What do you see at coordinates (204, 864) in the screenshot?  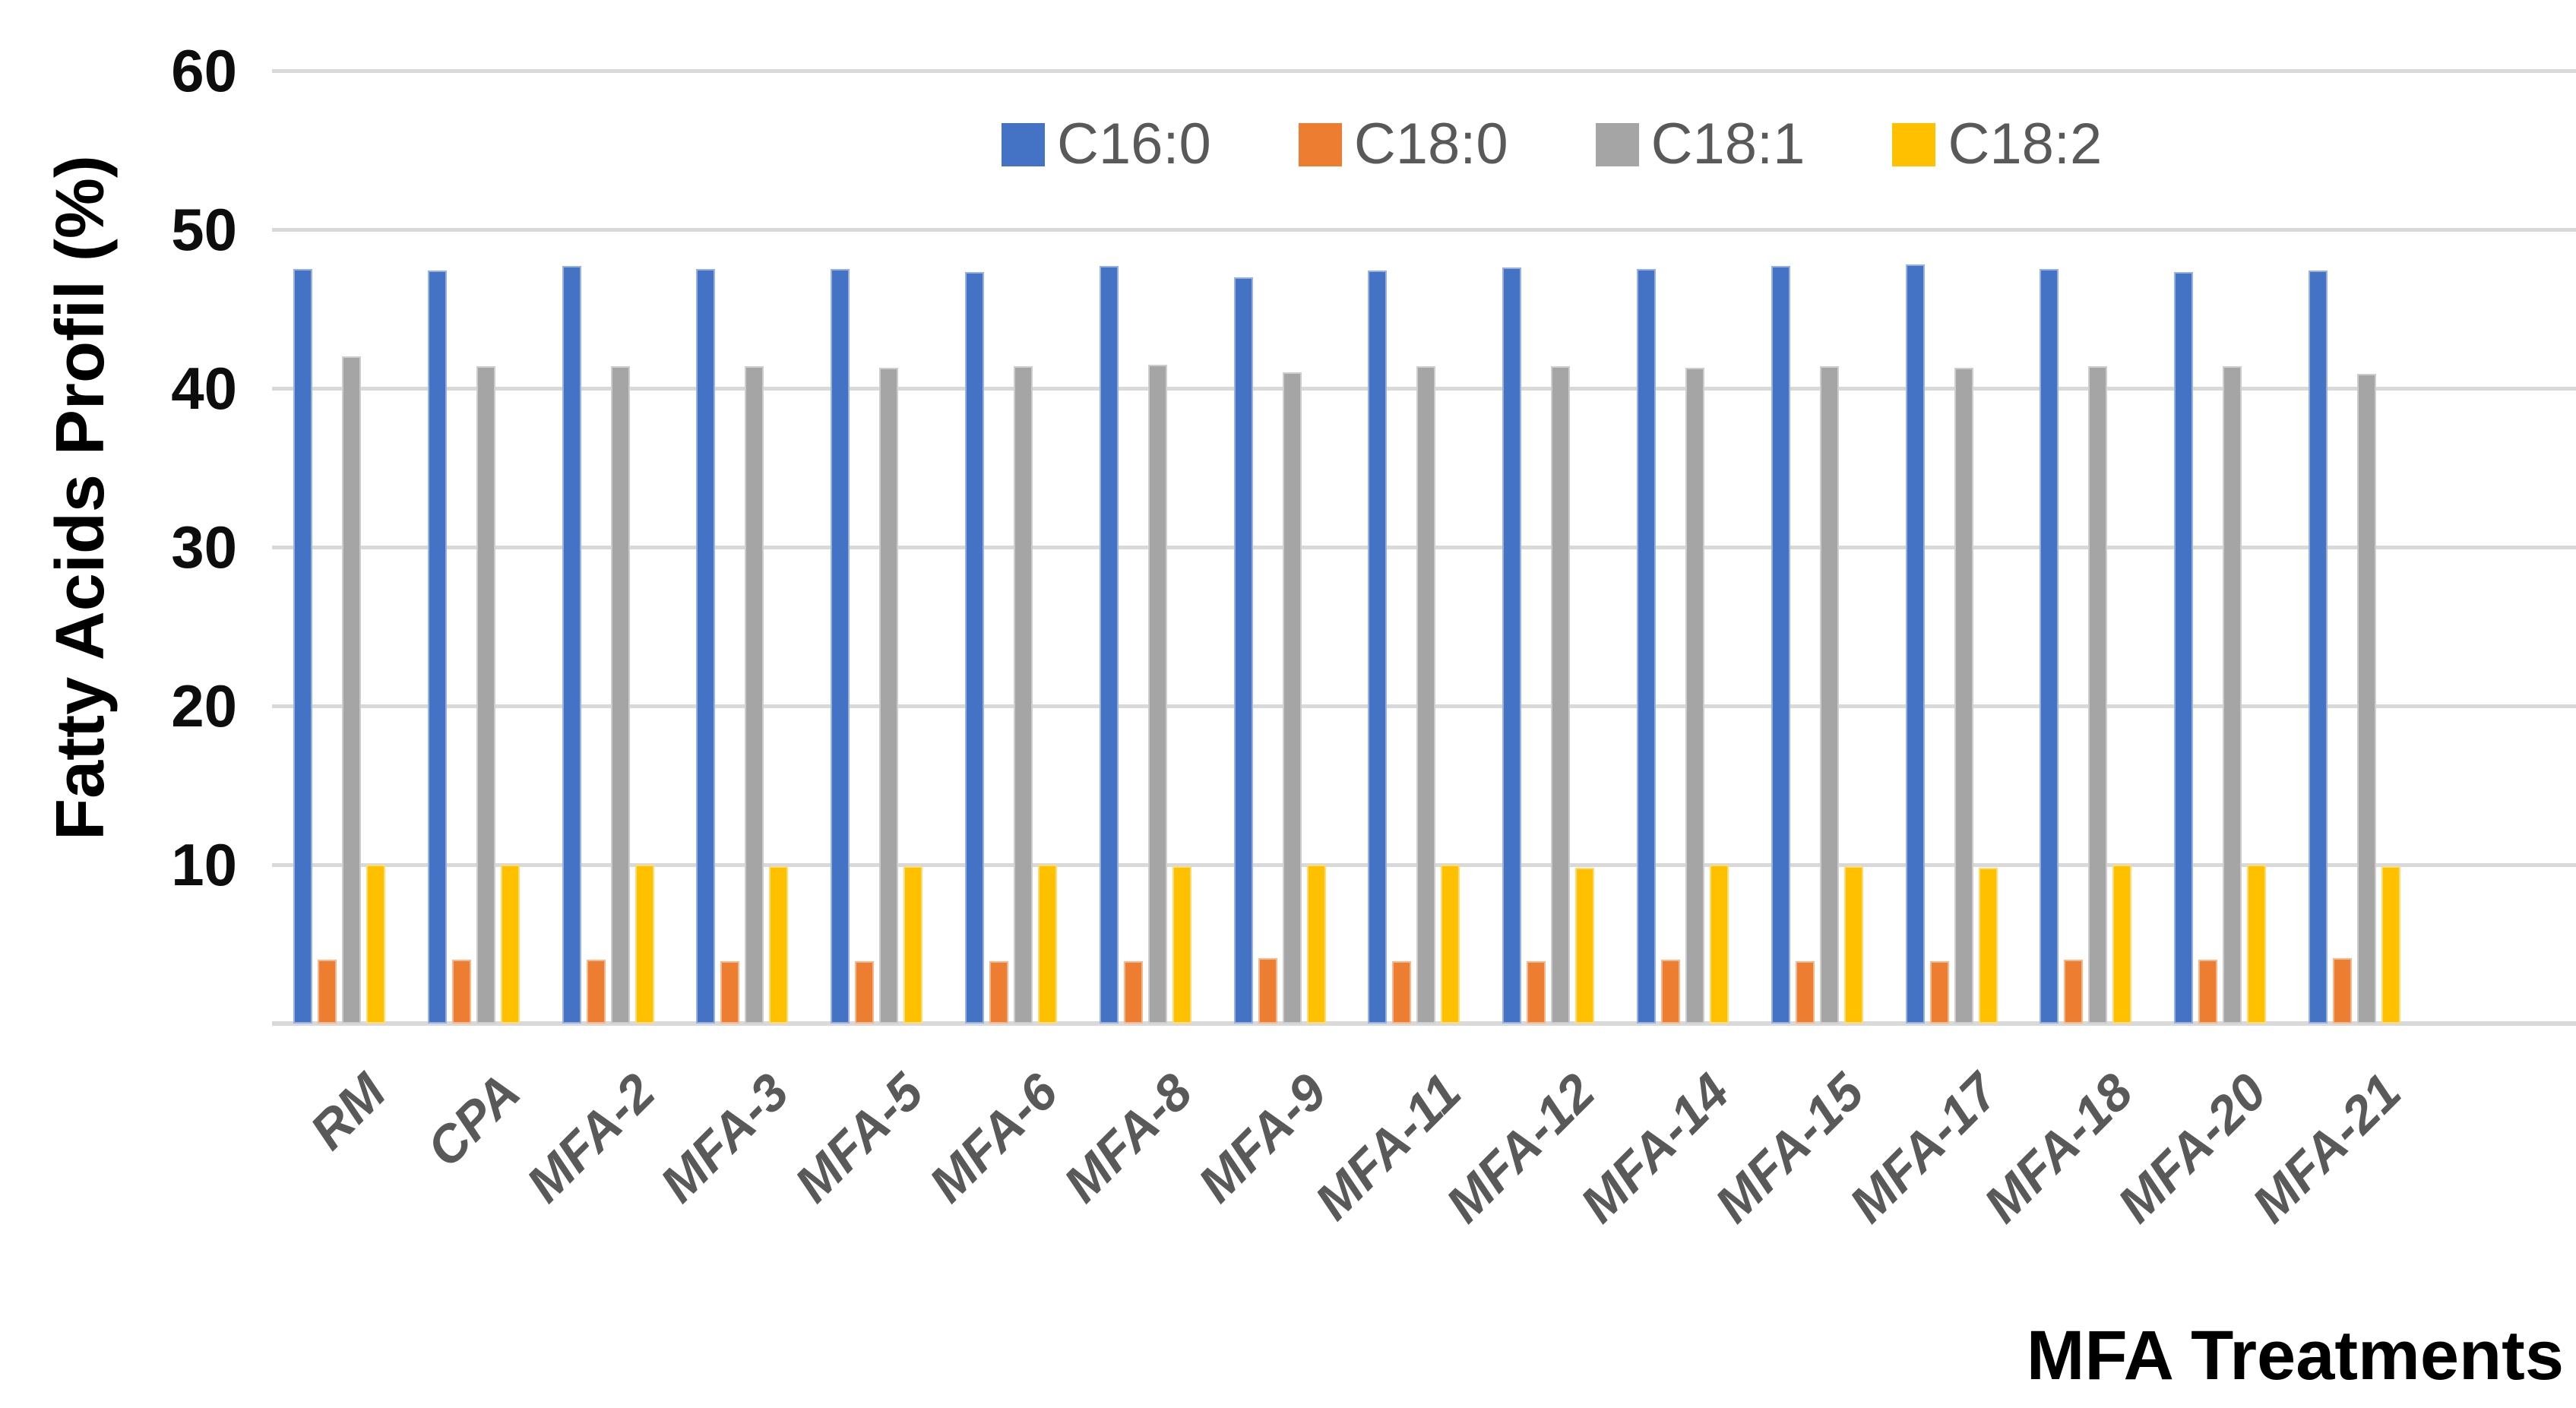 I see `y-tick-label-10: 10` at bounding box center [204, 864].